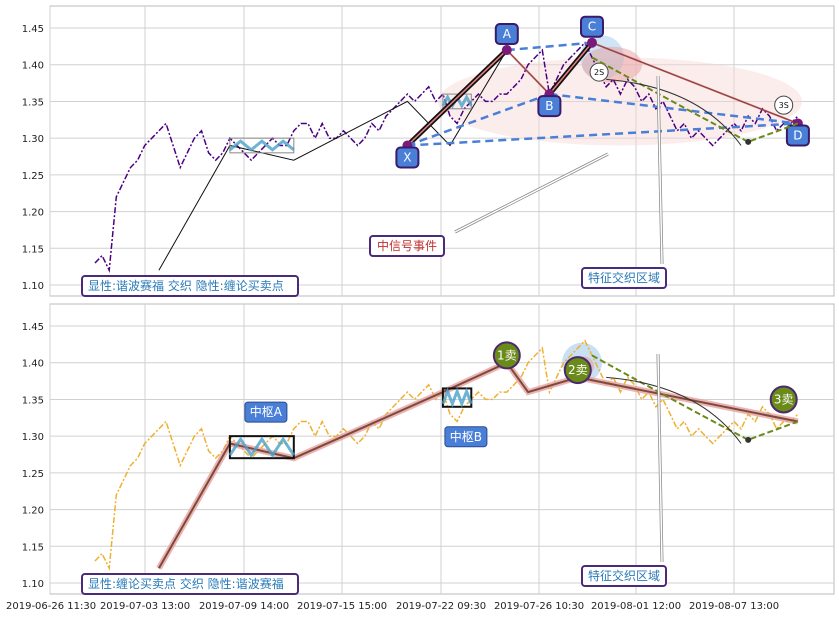 The height and width of the screenshot is (617, 839). What do you see at coordinates (441, 606) in the screenshot?
I see `x-tick-label: 2019-07-22 09:30` at bounding box center [441, 606].